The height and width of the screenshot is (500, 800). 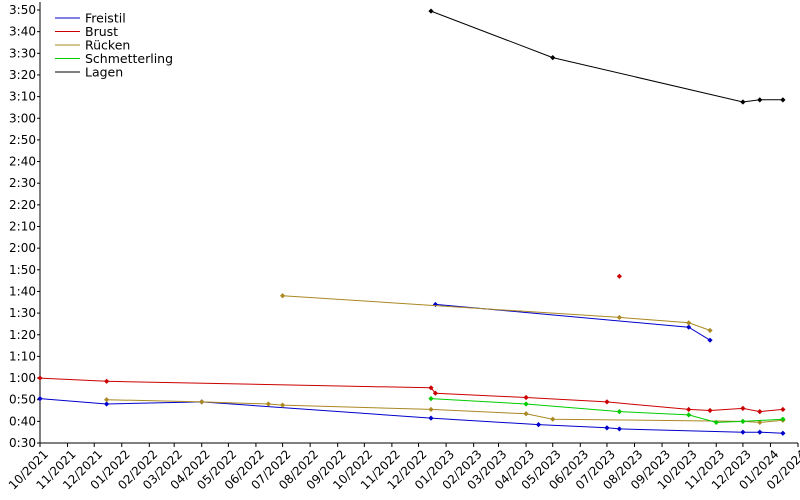 I want to click on y-tick-label: 3:00, so click(x=22, y=118).